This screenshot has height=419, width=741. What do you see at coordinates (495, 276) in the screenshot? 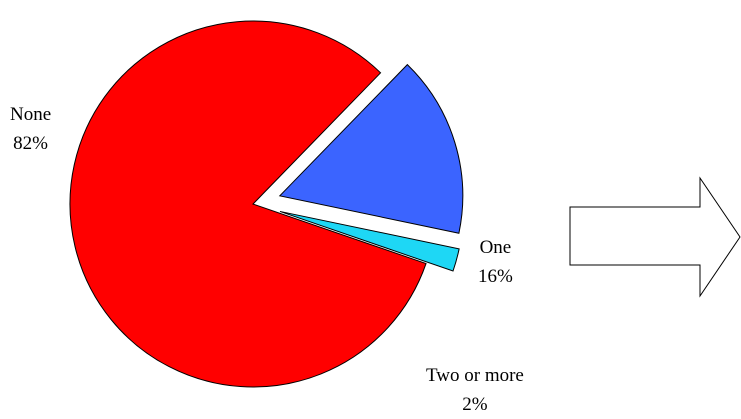
I see `slice-percent-one: 16%` at bounding box center [495, 276].